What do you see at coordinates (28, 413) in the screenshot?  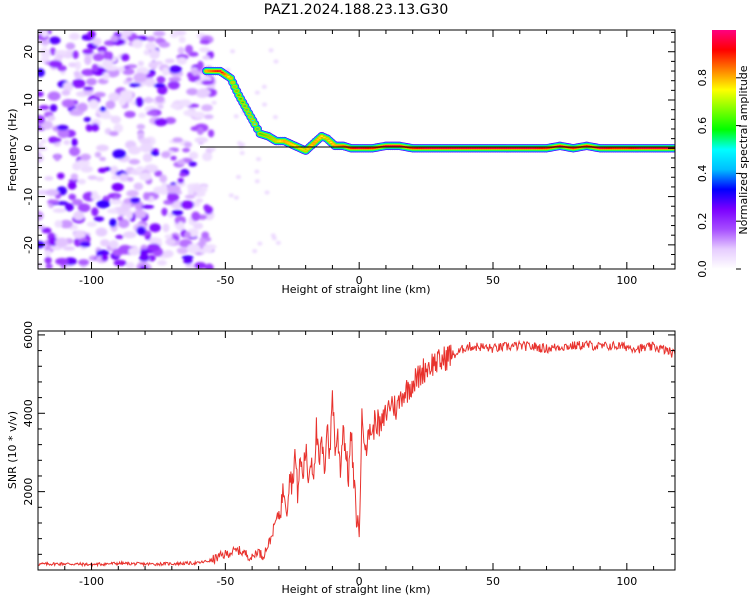 I see `y-tick-label: 4000` at bounding box center [28, 413].